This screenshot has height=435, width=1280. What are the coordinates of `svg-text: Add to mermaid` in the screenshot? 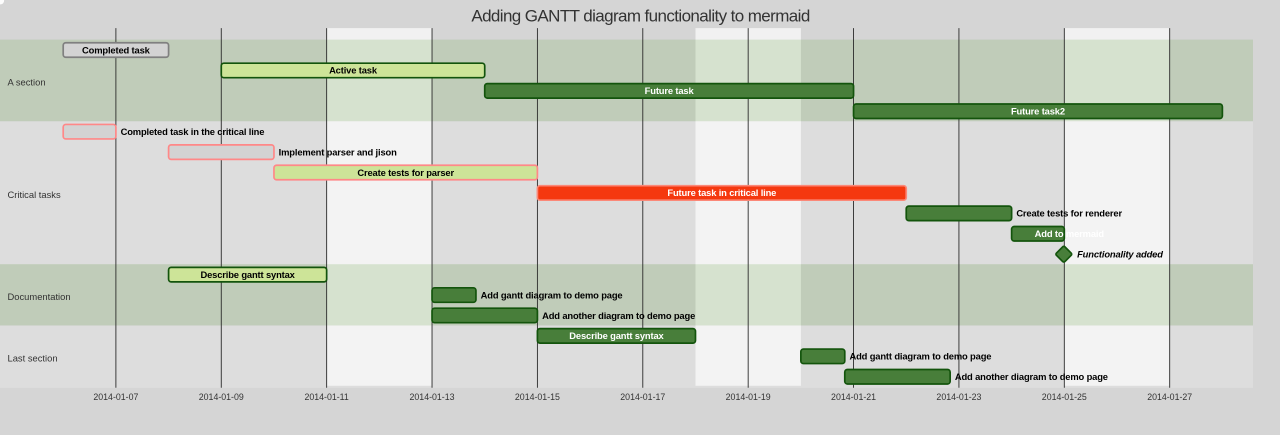 It's located at (1070, 233).